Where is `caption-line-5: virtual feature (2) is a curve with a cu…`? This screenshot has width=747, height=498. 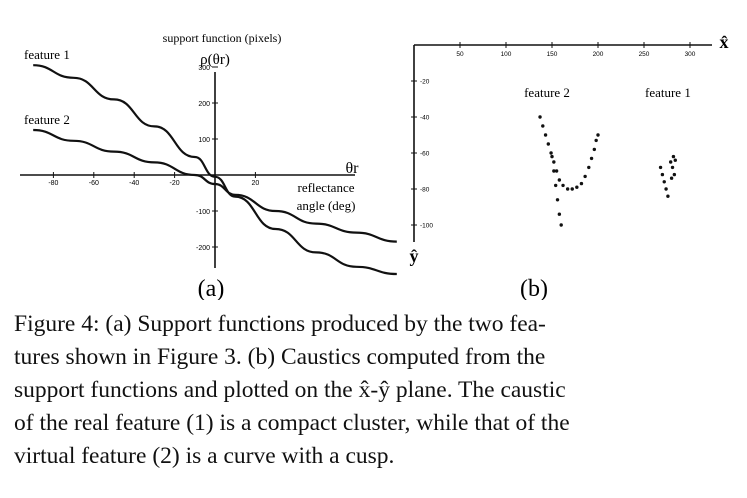 caption-line-5: virtual feature (2) is a curve with a cu… is located at coordinates (204, 456).